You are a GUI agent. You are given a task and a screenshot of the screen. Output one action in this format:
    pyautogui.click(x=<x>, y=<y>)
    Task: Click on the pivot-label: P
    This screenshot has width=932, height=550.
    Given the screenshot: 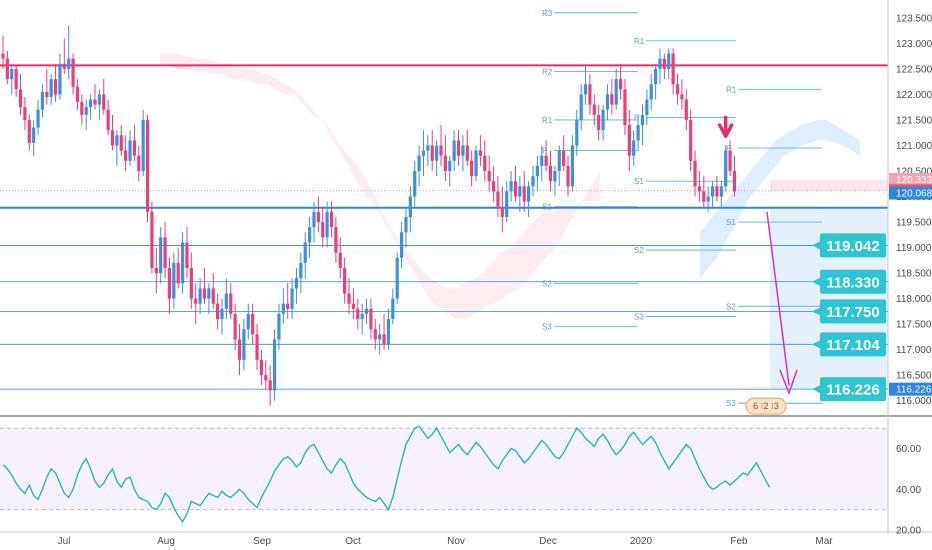 What is the action you would take?
    pyautogui.click(x=544, y=151)
    